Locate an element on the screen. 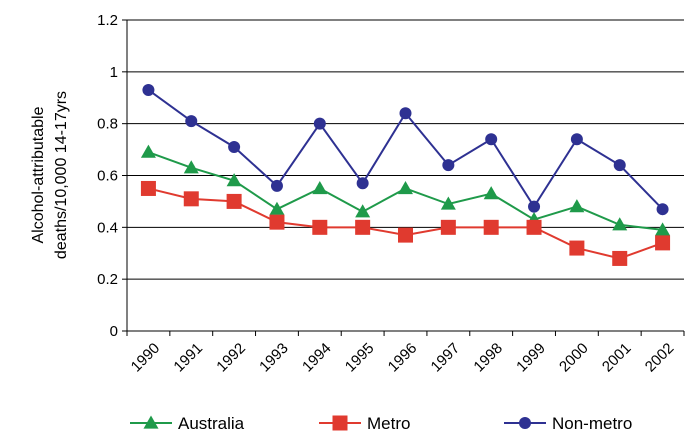  x-tick-label-1994: 1994 is located at coordinates (317, 358).